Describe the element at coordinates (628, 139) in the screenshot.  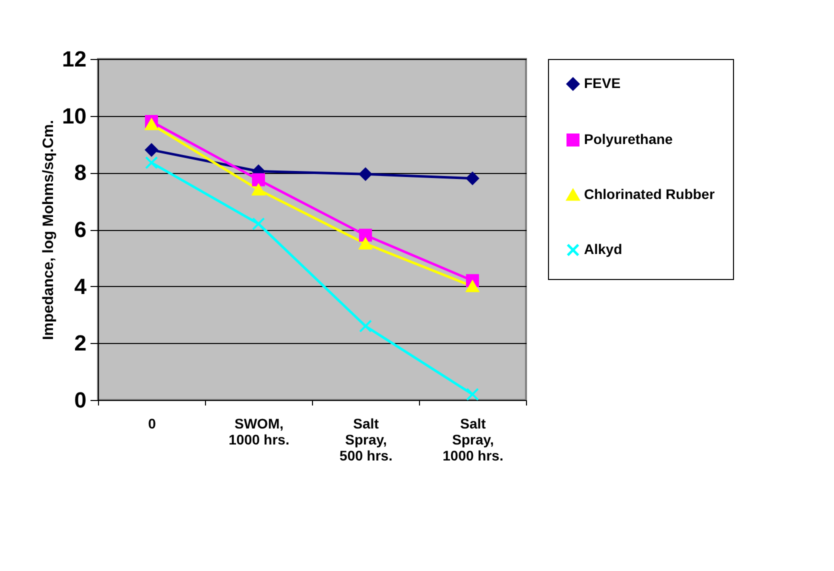
I see `legend-label: Polyurethane` at that location.